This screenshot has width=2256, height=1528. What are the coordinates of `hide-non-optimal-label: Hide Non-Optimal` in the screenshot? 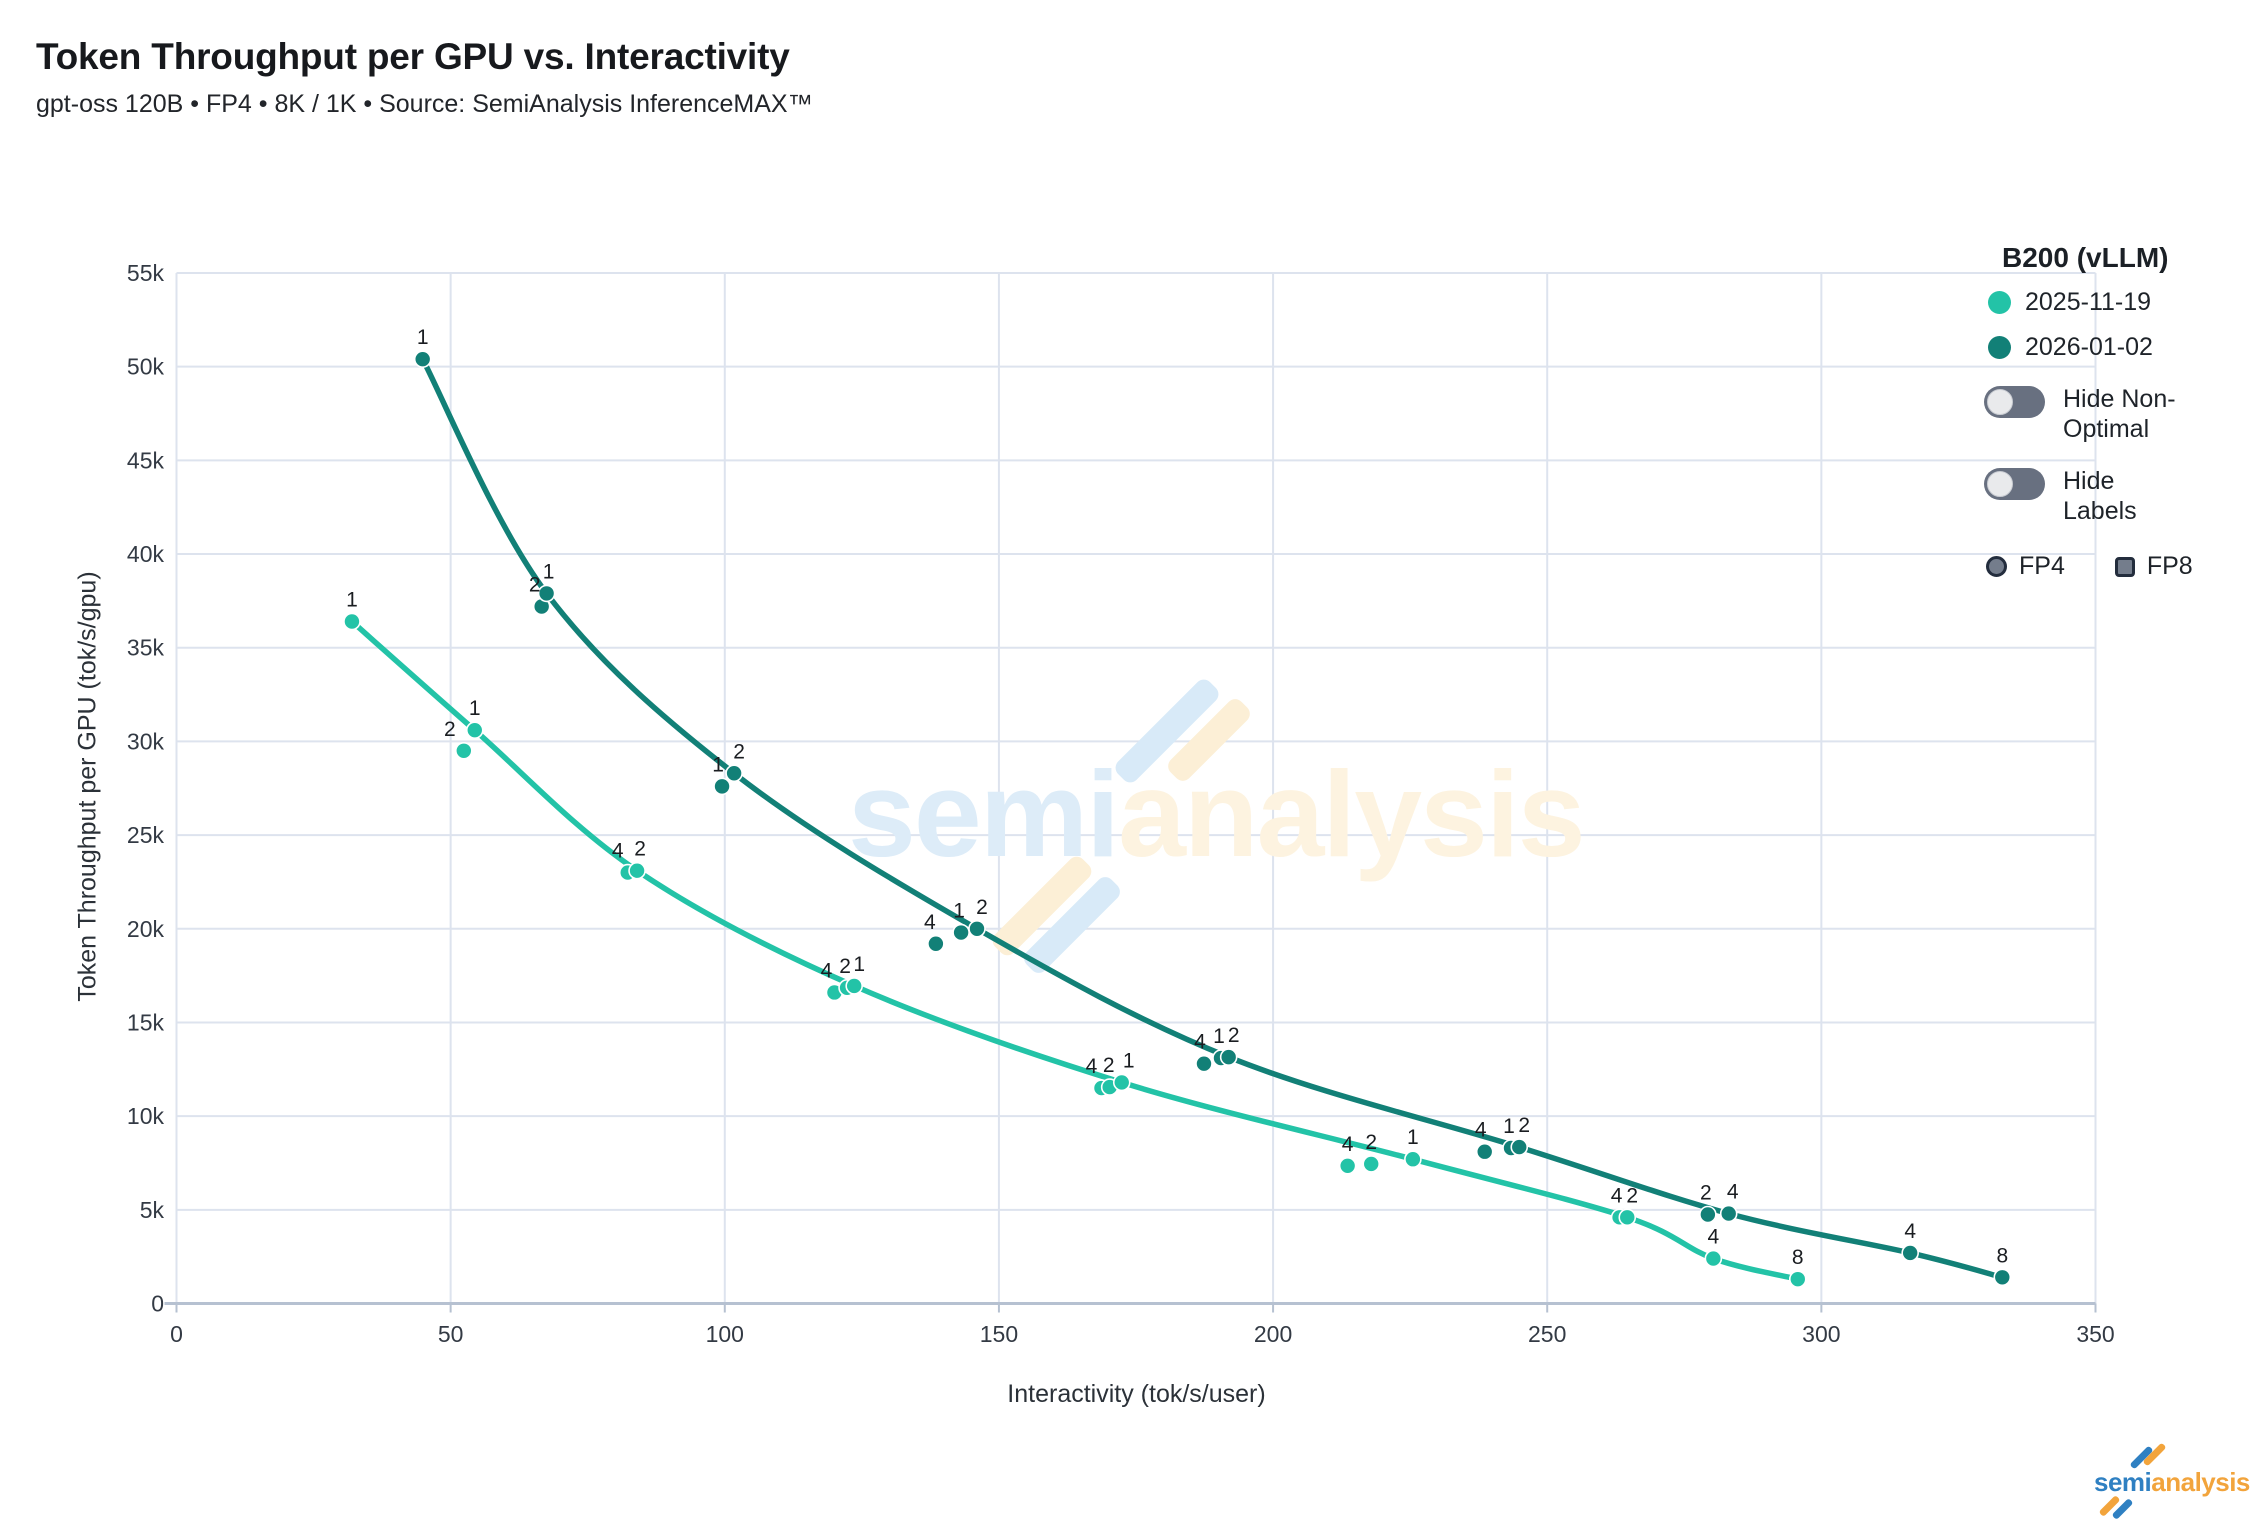 It's located at (2119, 414).